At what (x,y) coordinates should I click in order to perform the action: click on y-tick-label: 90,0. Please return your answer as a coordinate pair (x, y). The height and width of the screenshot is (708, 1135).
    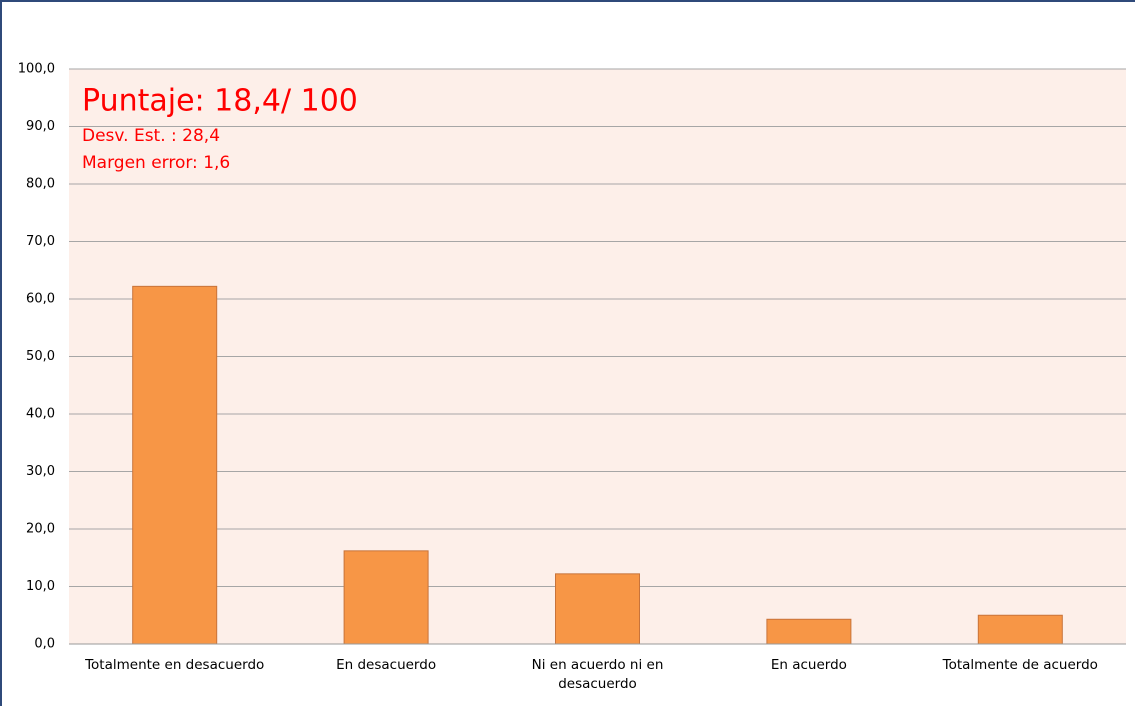
    Looking at the image, I should click on (40, 126).